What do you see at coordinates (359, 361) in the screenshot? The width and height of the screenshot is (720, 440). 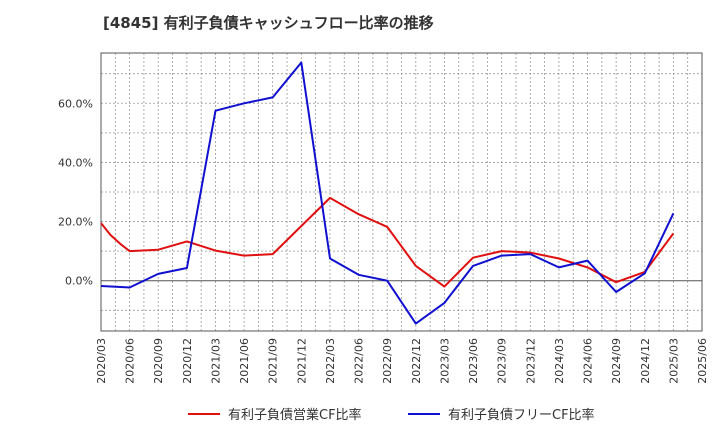 I see `x-tick-label: 2022/06` at bounding box center [359, 361].